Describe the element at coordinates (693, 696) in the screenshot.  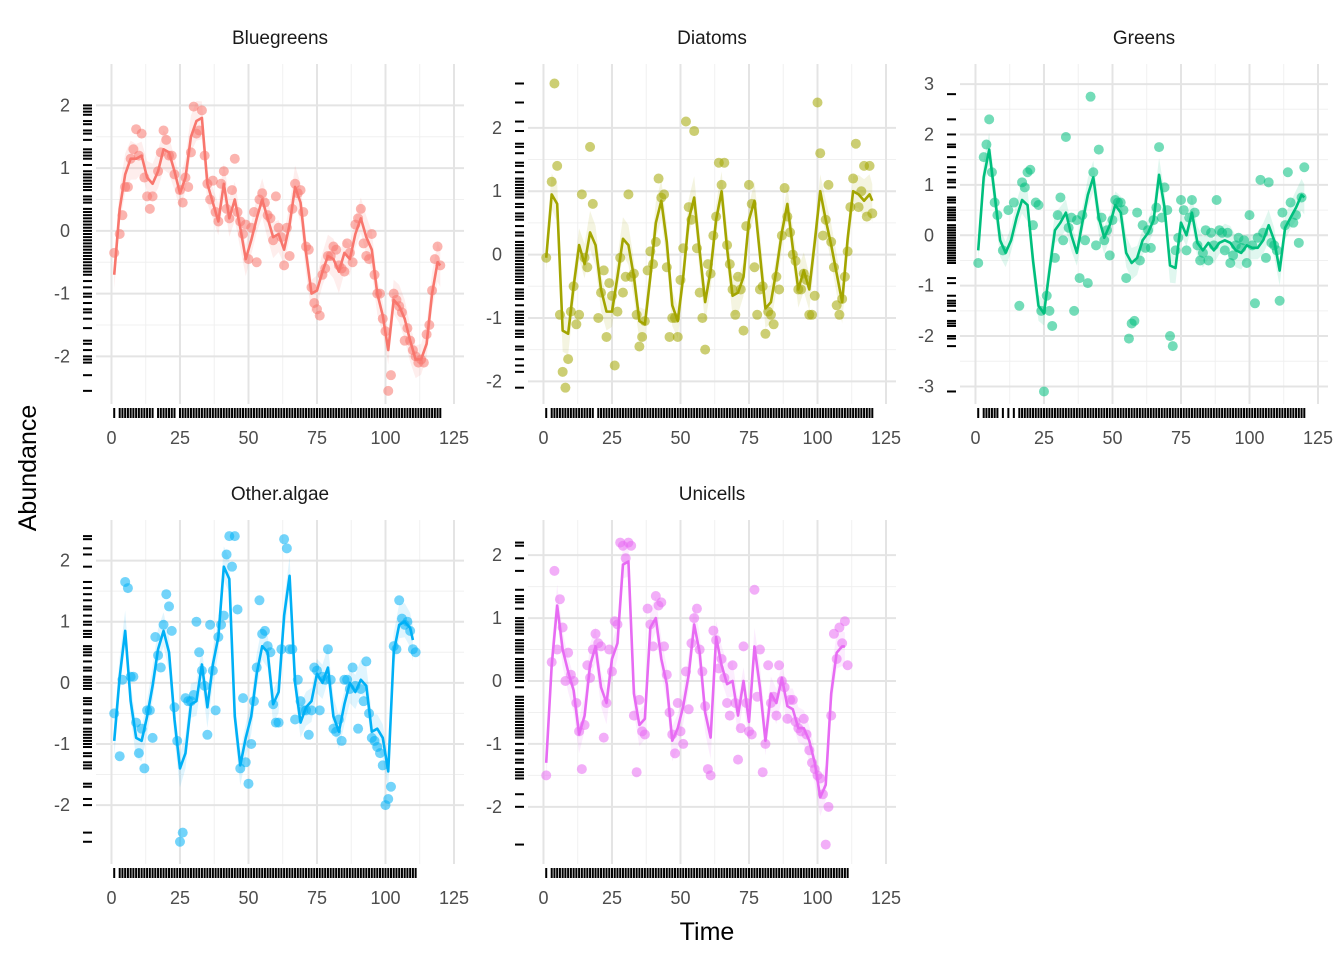
I see `panel-unicells: 0 25 50 75 100 125 -2 -1 0 1 2 Unicells` at that location.